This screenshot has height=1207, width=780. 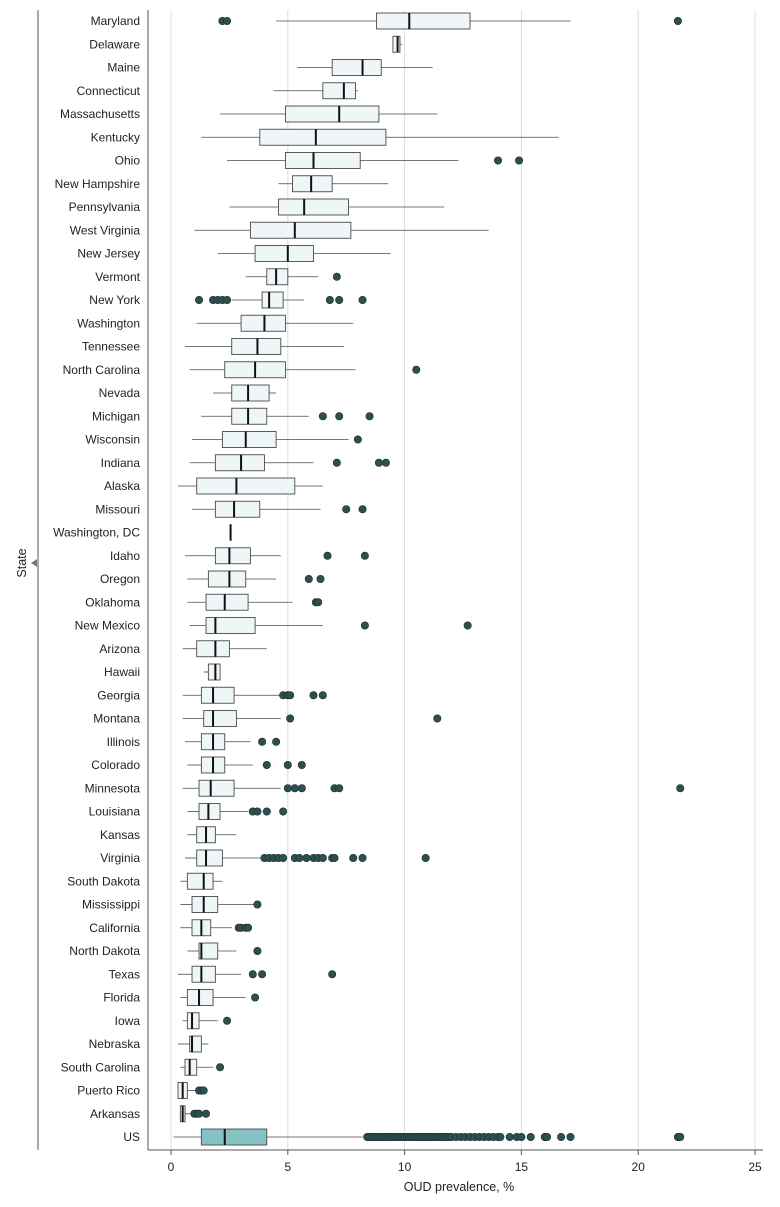 I want to click on state-label: Delaware, so click(x=114, y=44).